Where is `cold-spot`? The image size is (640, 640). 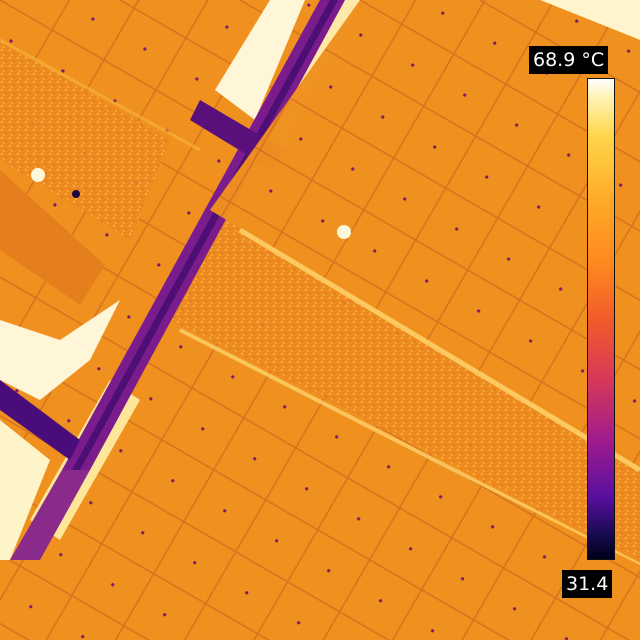 cold-spot is located at coordinates (76, 194).